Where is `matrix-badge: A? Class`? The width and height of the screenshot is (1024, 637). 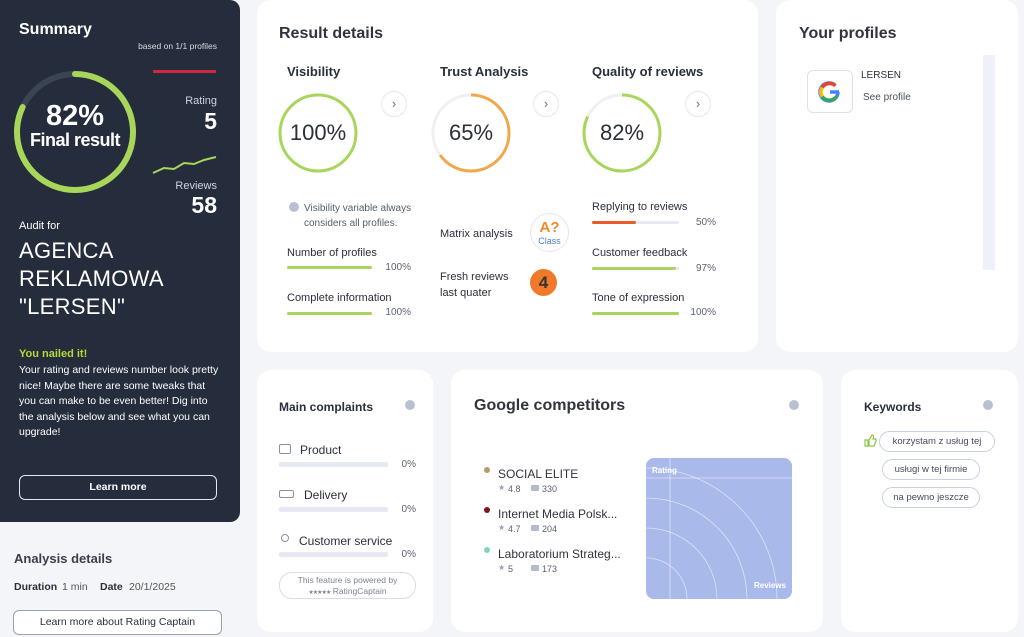
matrix-badge: A? Class is located at coordinates (549, 232).